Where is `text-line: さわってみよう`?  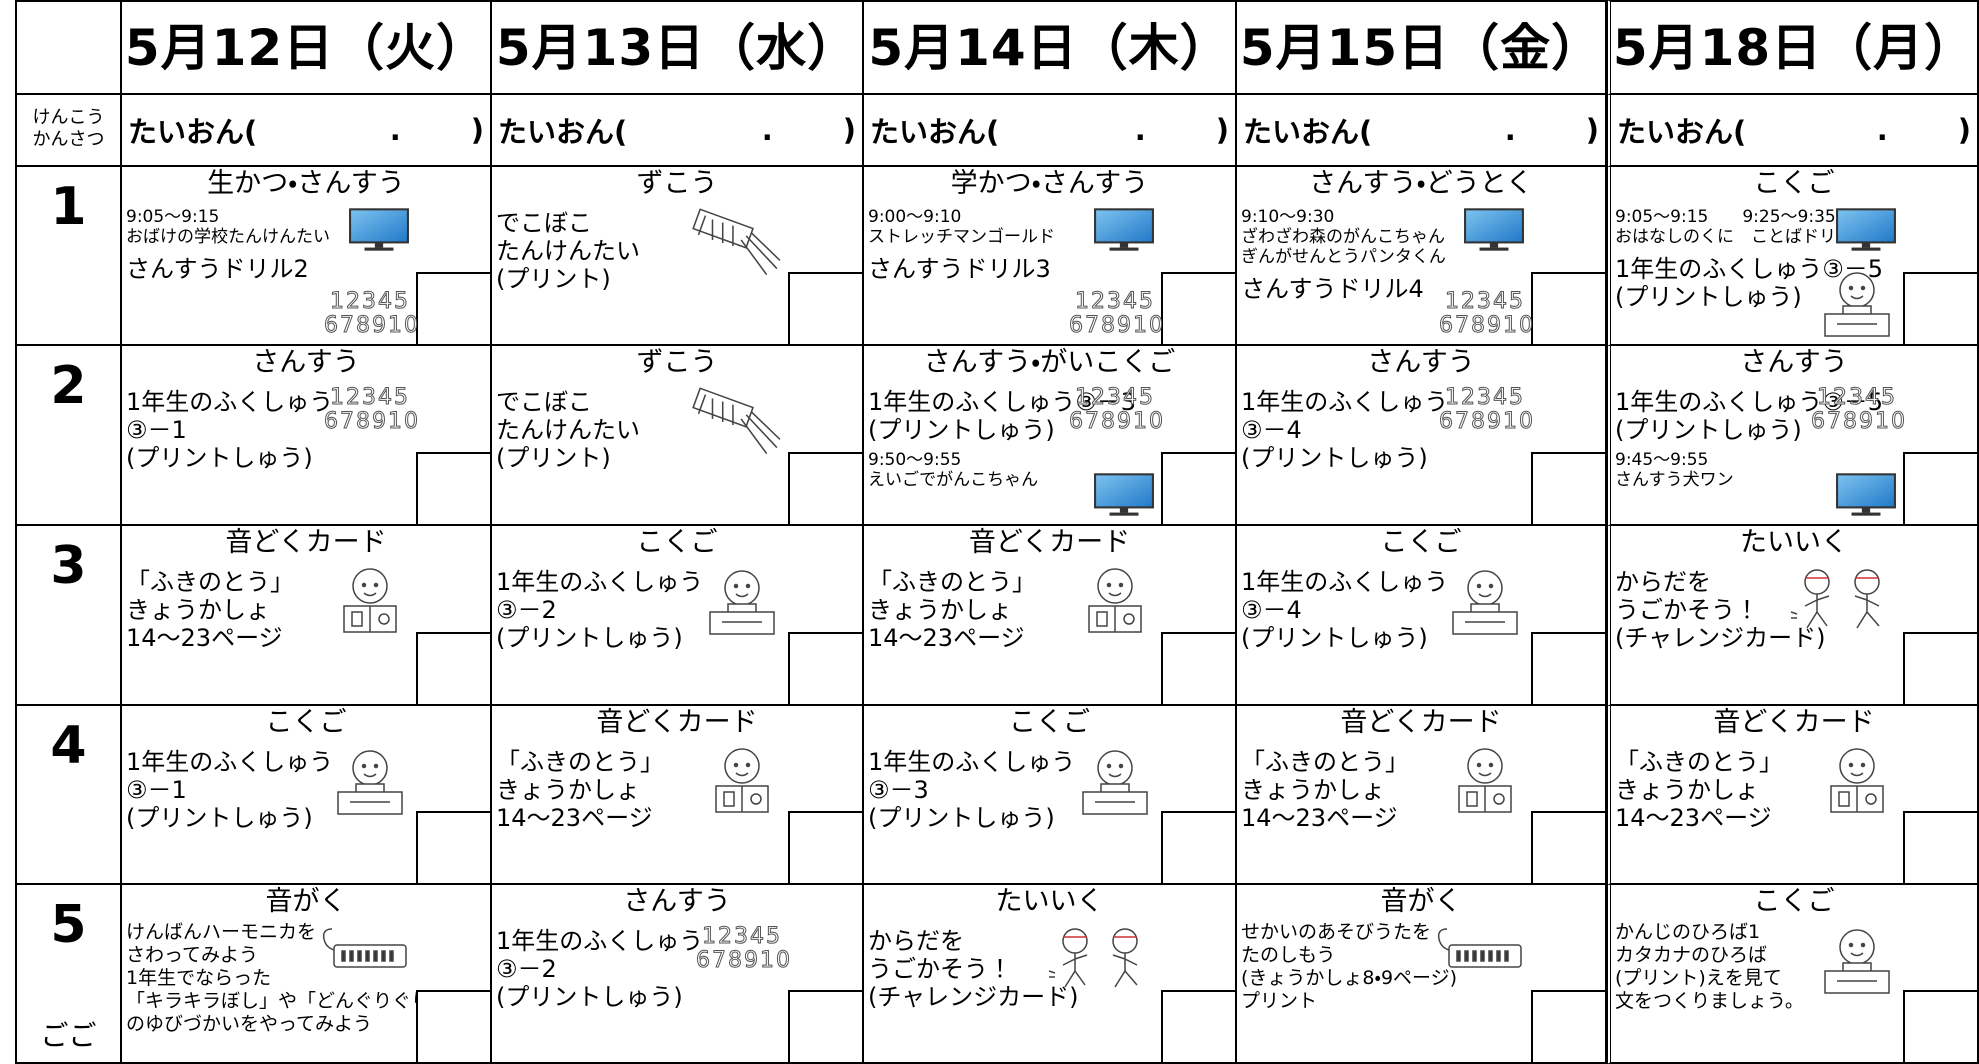
text-line: さわってみよう is located at coordinates (192, 955).